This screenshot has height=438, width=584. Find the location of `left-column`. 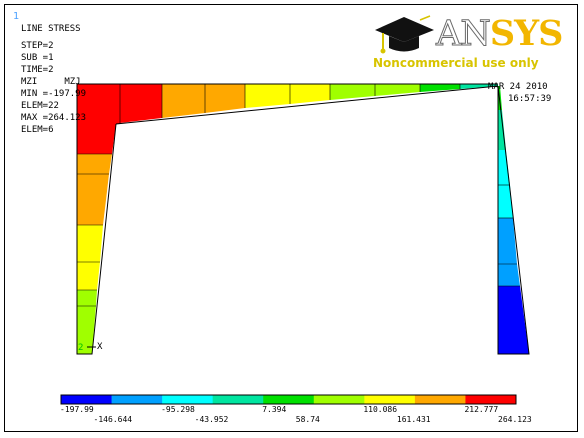

left-column is located at coordinates (96, 219).